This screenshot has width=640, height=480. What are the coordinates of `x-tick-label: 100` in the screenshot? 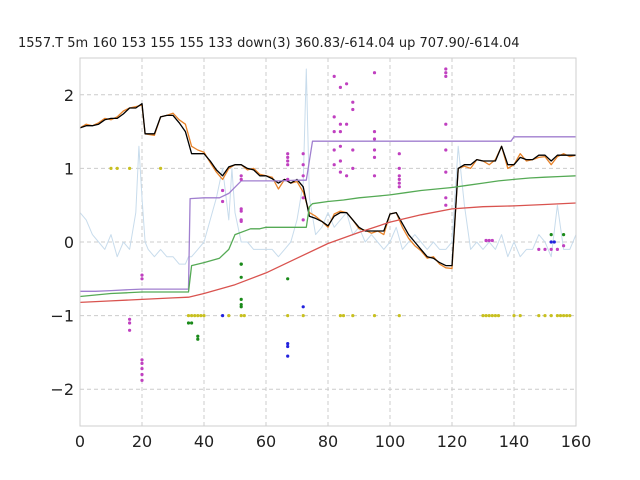 It's located at (390, 441).